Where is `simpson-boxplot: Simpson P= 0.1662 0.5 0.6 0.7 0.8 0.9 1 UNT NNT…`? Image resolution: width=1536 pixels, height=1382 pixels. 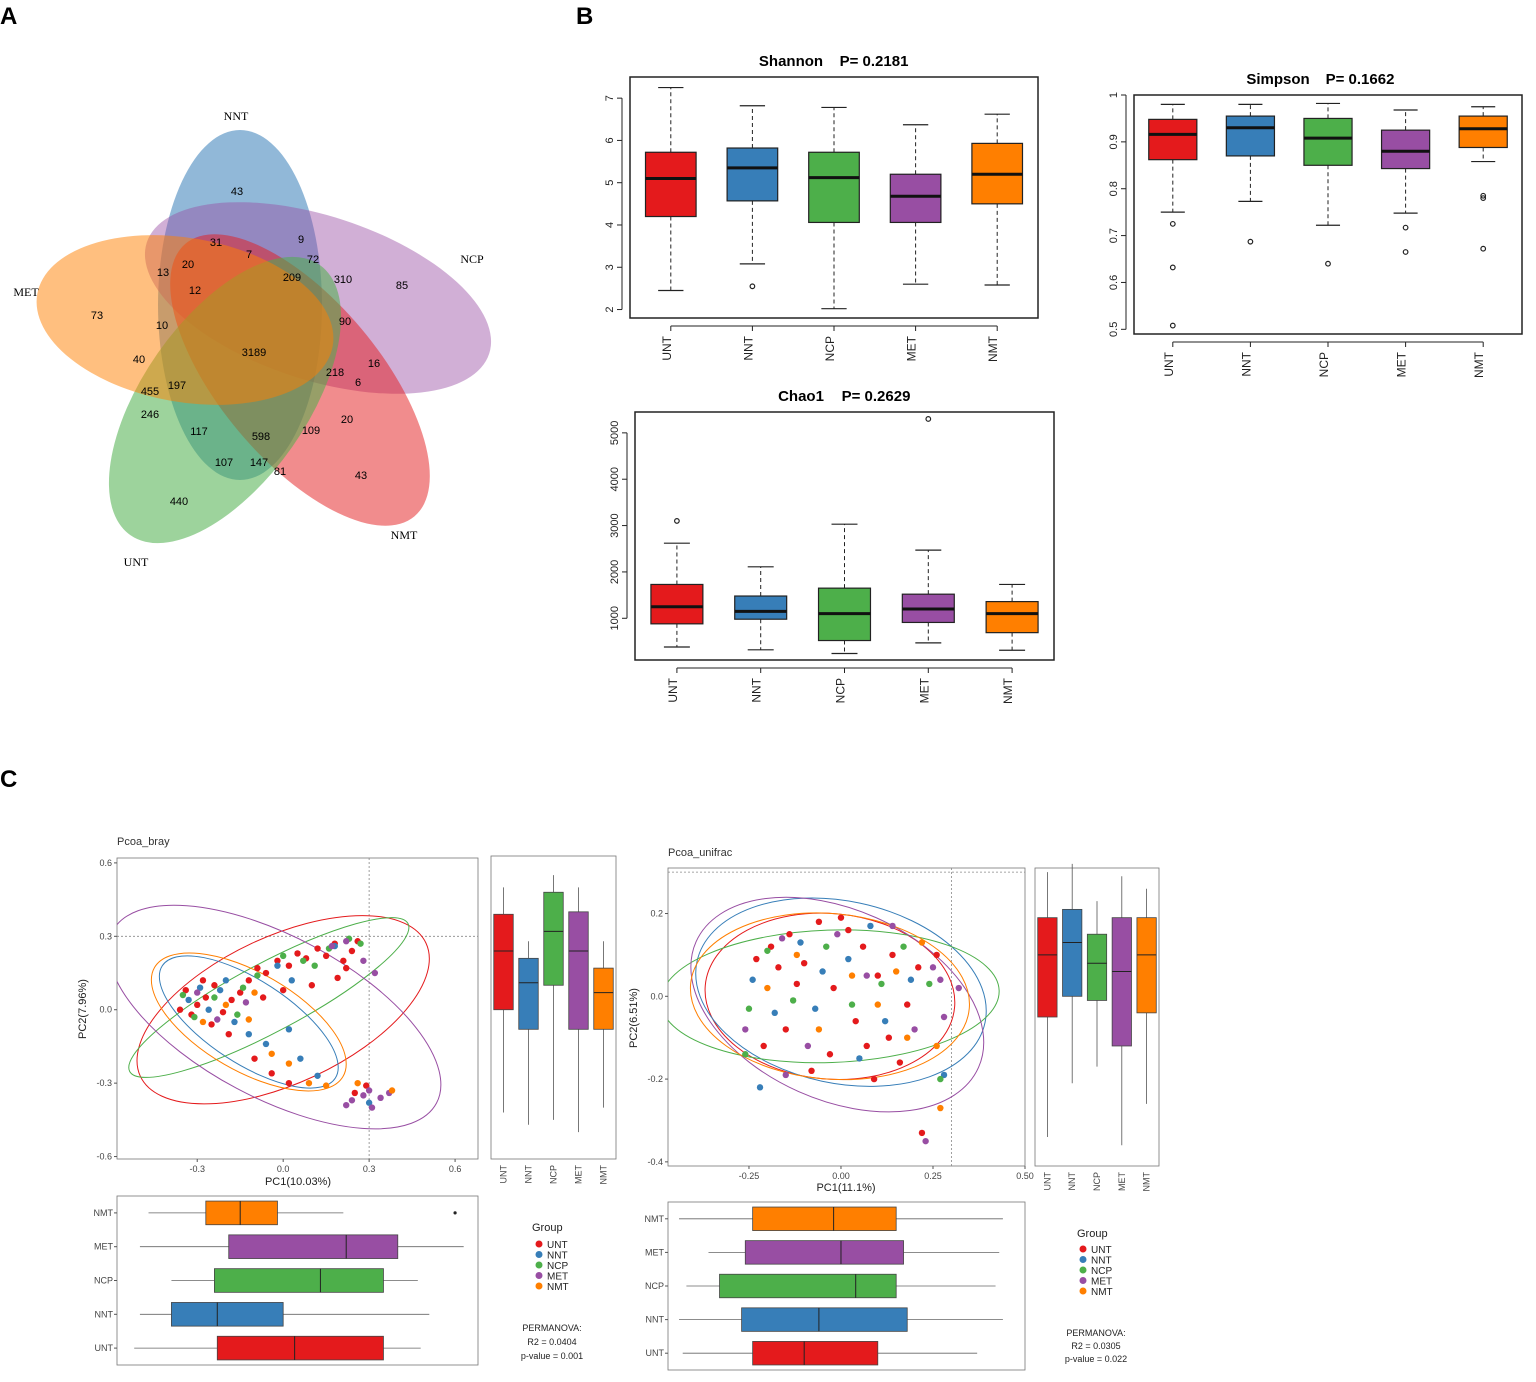
simpson-boxplot: Simpson P= 0.1662 0.5 0.6 0.7 0.8 0.9 1 UNT NNT… is located at coordinates (1315, 224).